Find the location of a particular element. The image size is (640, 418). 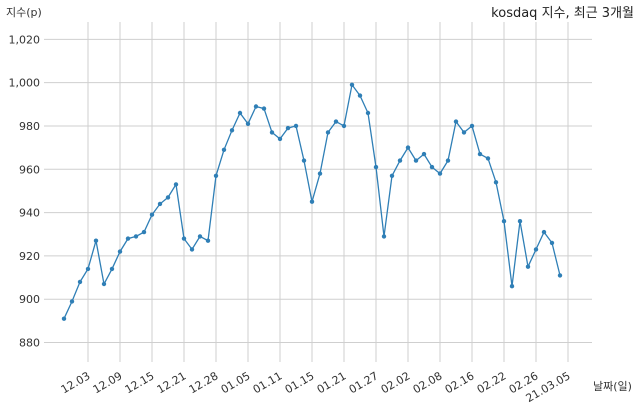

x-tick-label: 02.02 is located at coordinates (396, 382).